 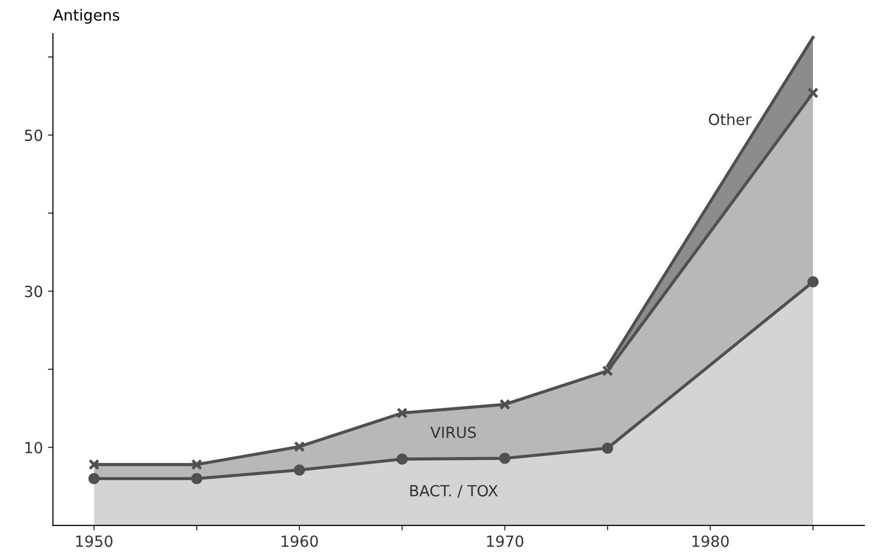 I want to click on series-label: VIRUS, so click(x=453, y=432).